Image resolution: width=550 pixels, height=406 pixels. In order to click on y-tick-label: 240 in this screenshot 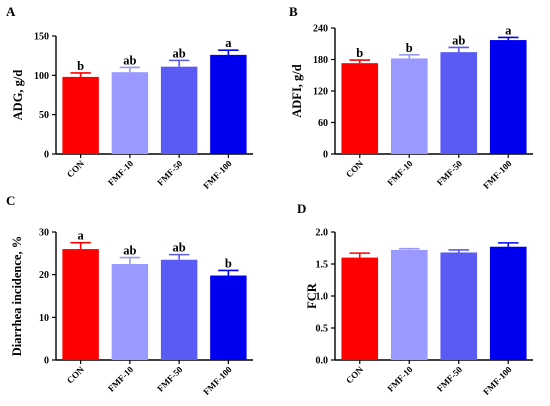, I will do `click(320, 29)`.